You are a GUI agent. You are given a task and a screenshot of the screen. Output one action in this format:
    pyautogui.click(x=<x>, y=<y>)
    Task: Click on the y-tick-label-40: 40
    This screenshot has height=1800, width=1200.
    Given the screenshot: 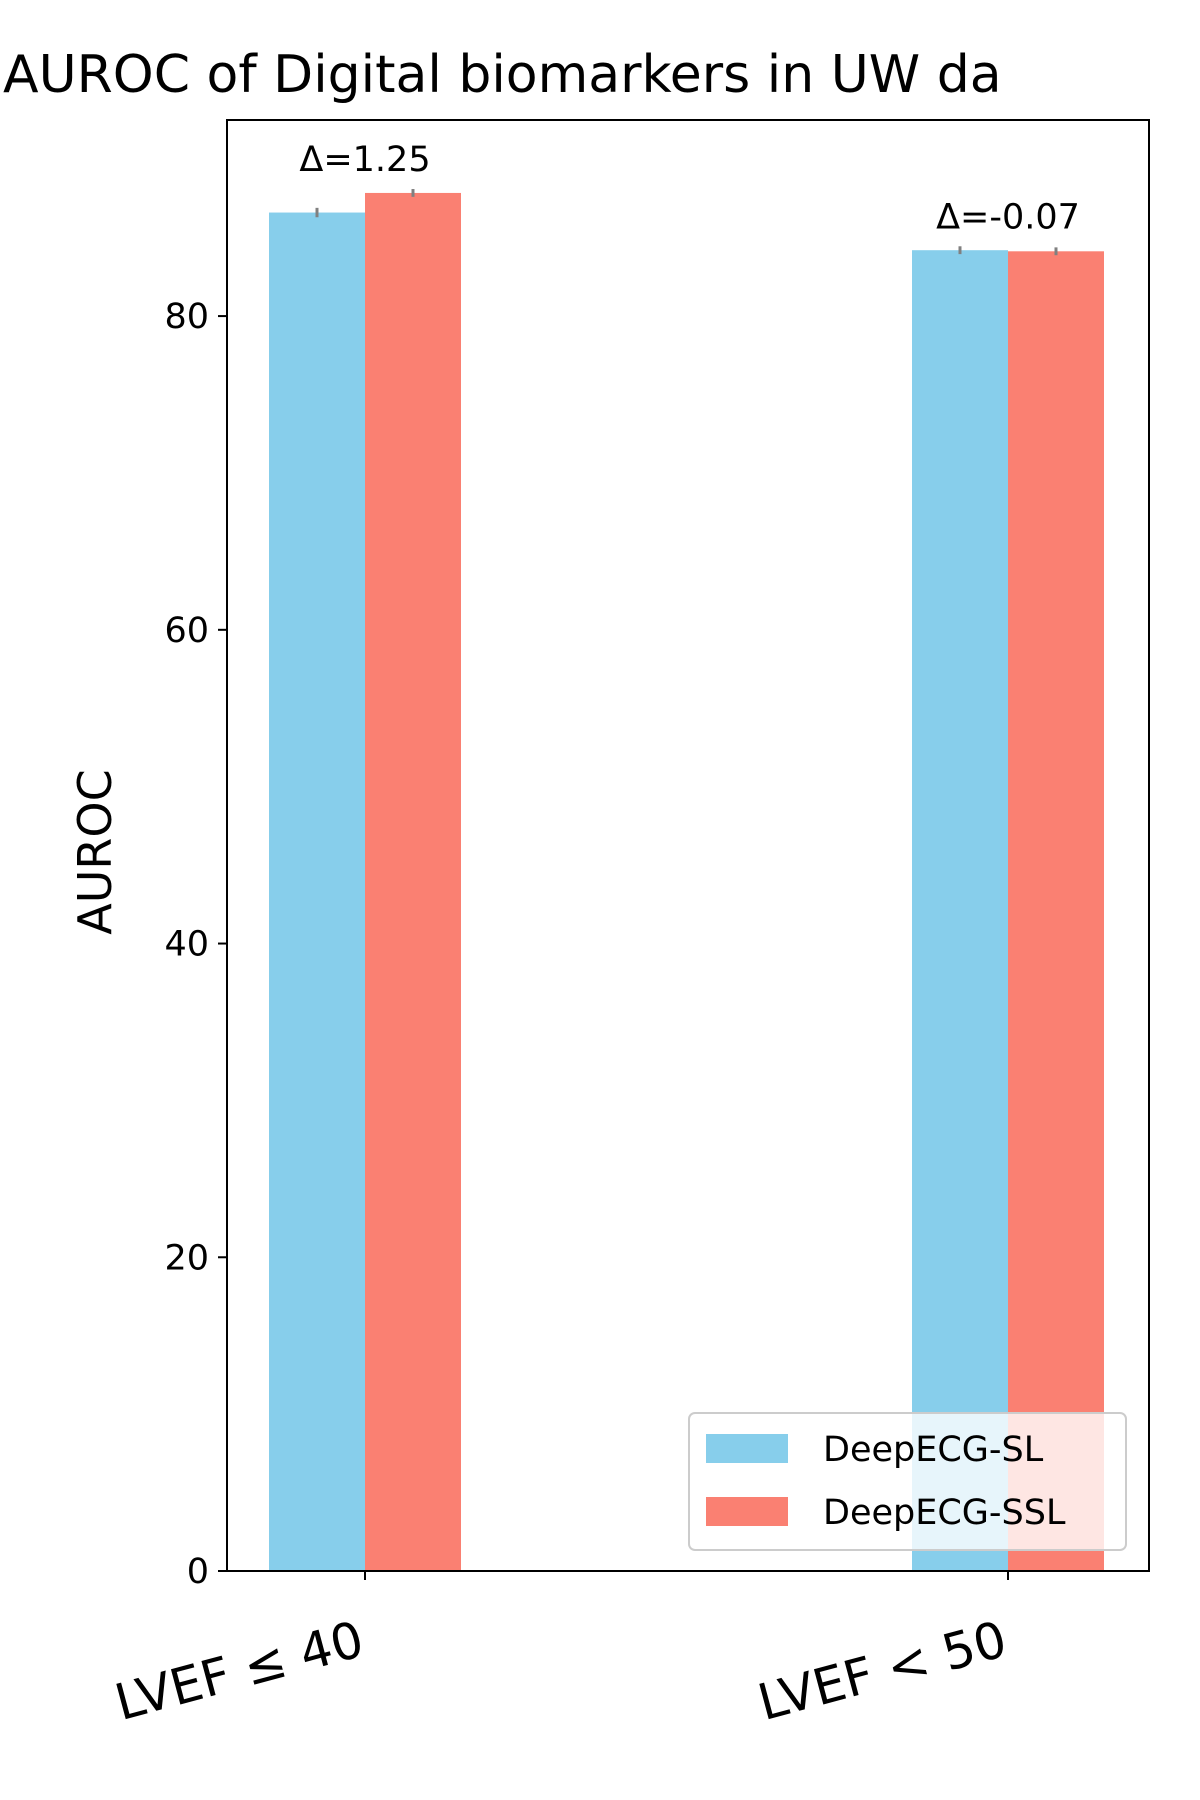 What is the action you would take?
    pyautogui.click(x=186, y=945)
    